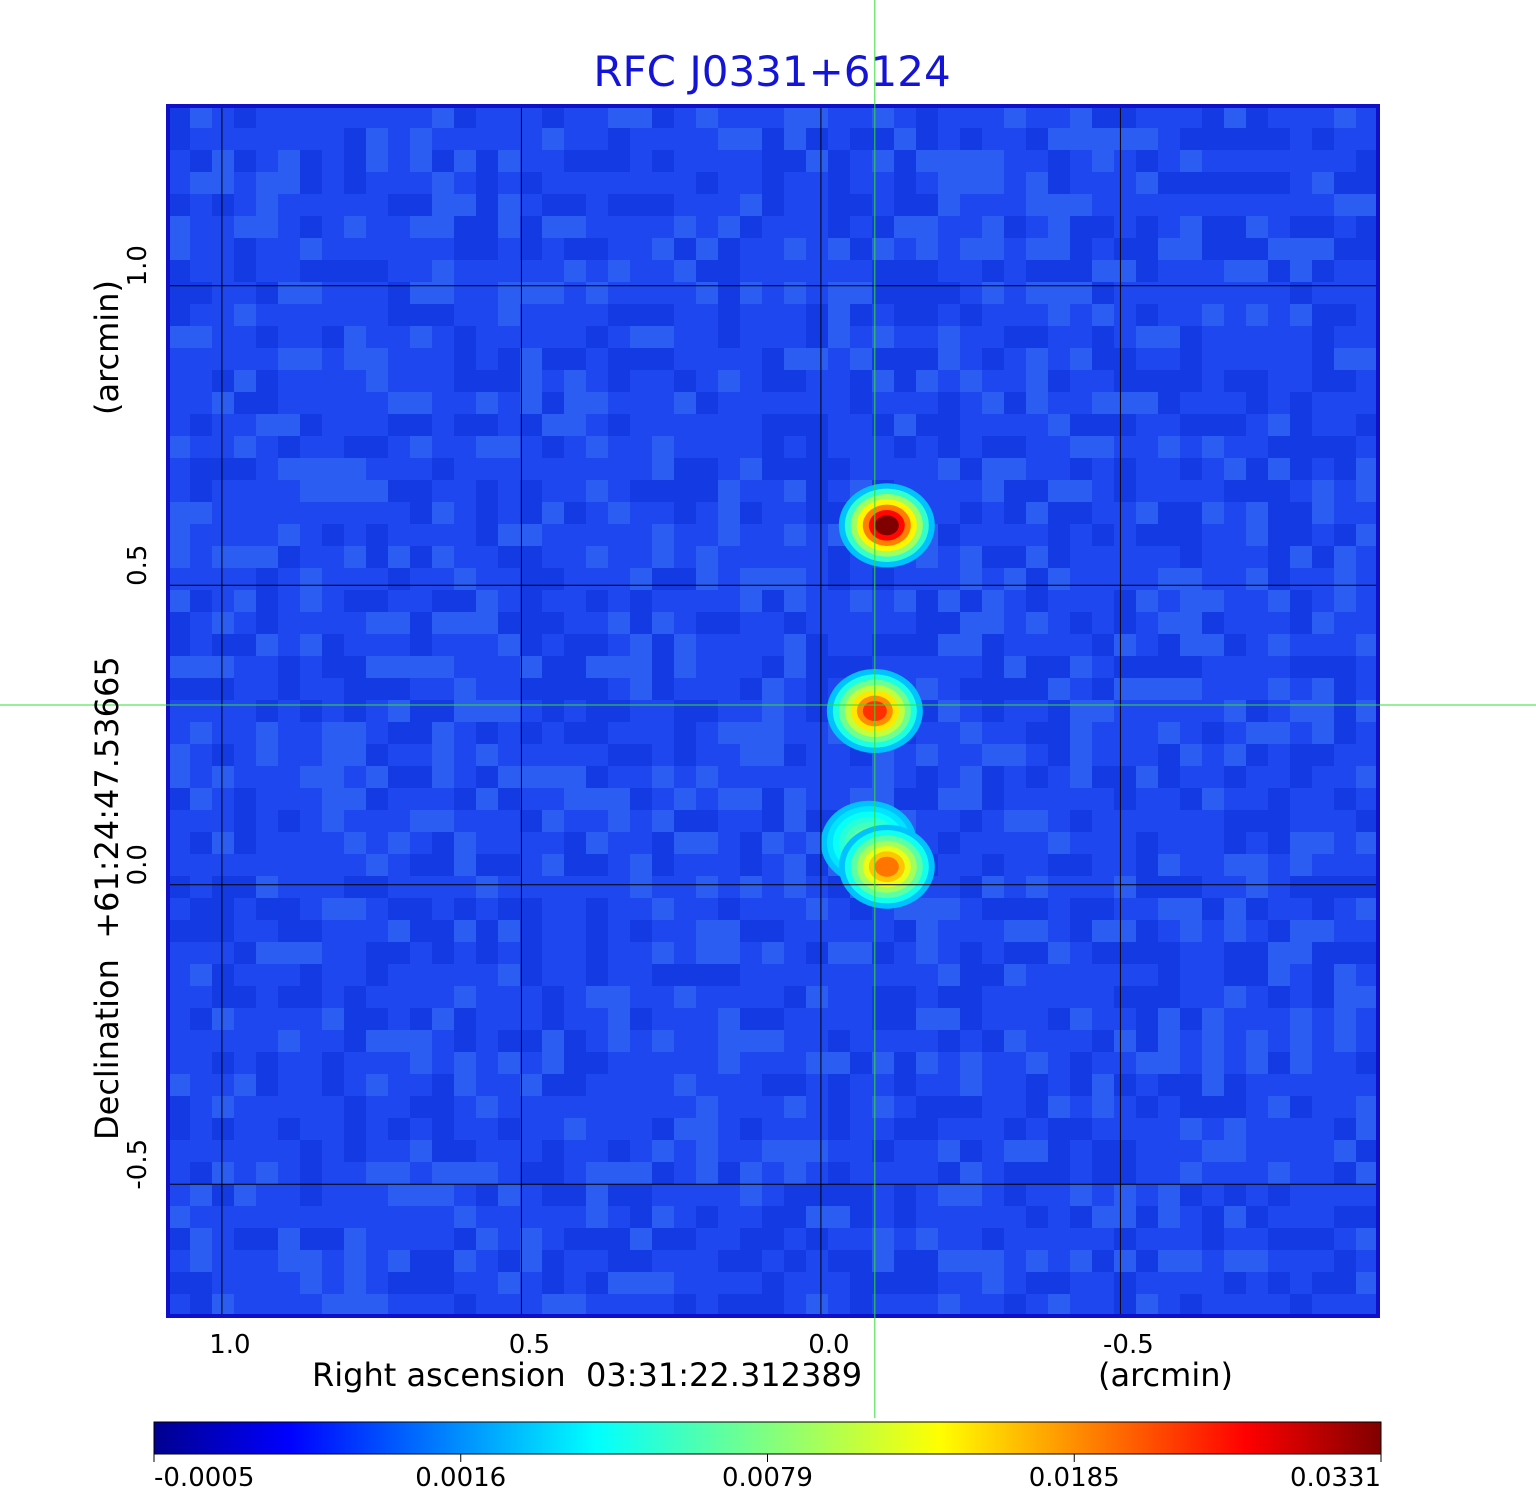 The image size is (1536, 1511). Describe the element at coordinates (767, 1438) in the screenshot. I see `colorbar` at that location.